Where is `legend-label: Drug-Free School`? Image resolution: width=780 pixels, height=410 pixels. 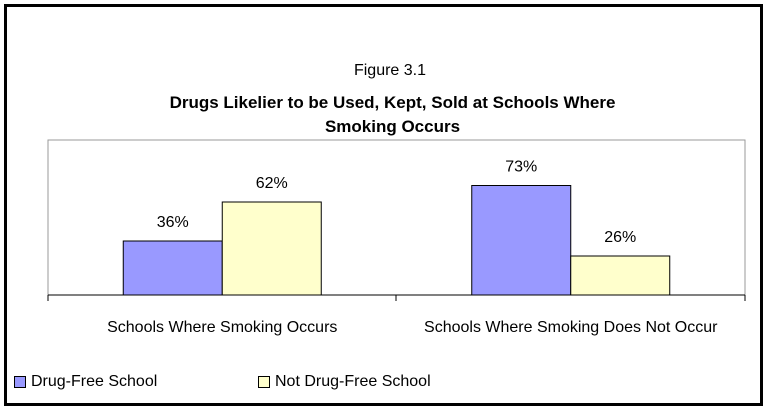
legend-label: Drug-Free School is located at coordinates (94, 381).